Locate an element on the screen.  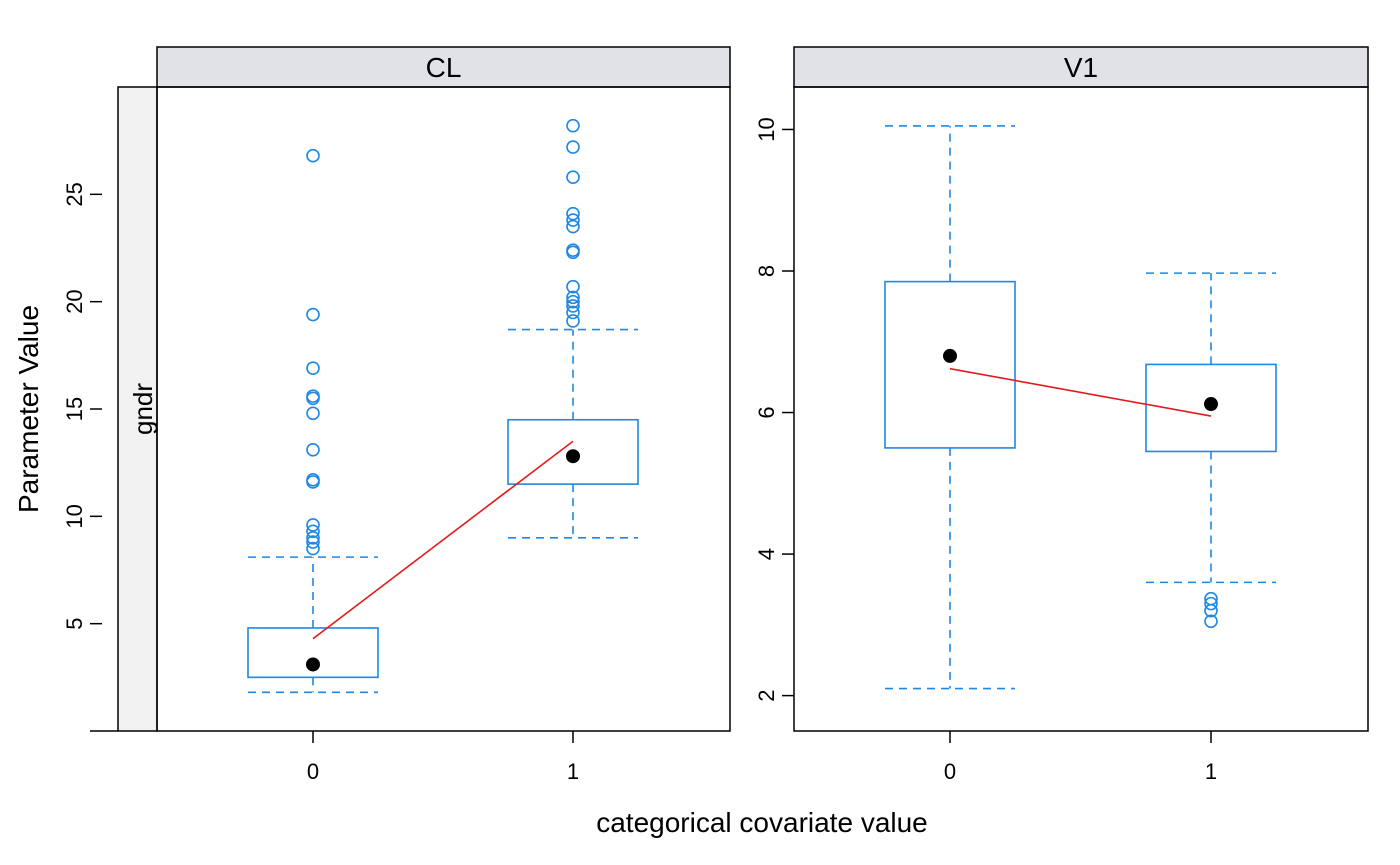
y-tick-label: 6 is located at coordinates (766, 412).